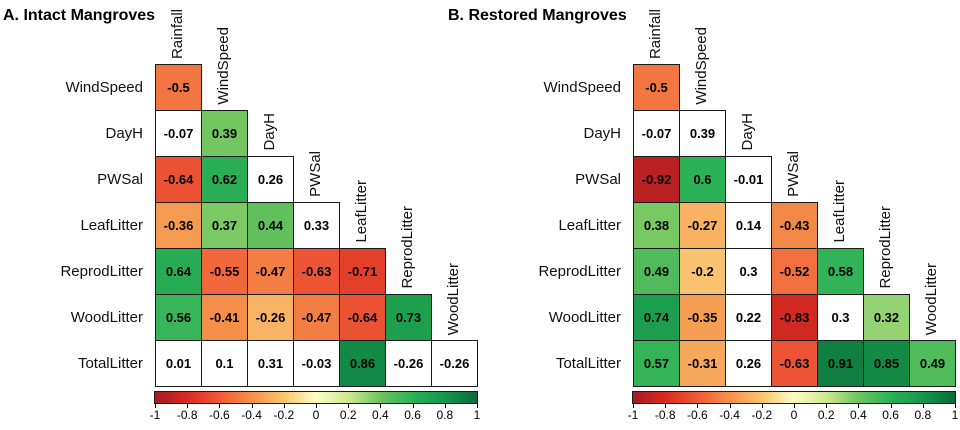  Describe the element at coordinates (748, 179) in the screenshot. I see `matrix-cell: -0.01` at that location.